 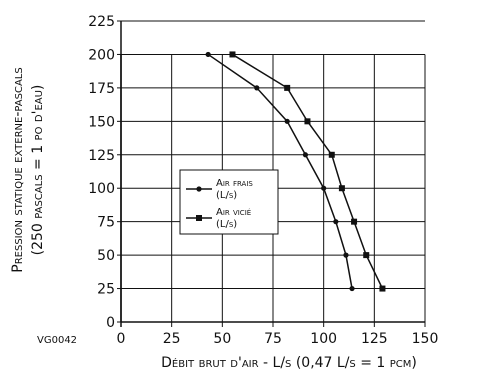 What do you see at coordinates (106, 290) in the screenshot?
I see `y-tick-label: 25` at bounding box center [106, 290].